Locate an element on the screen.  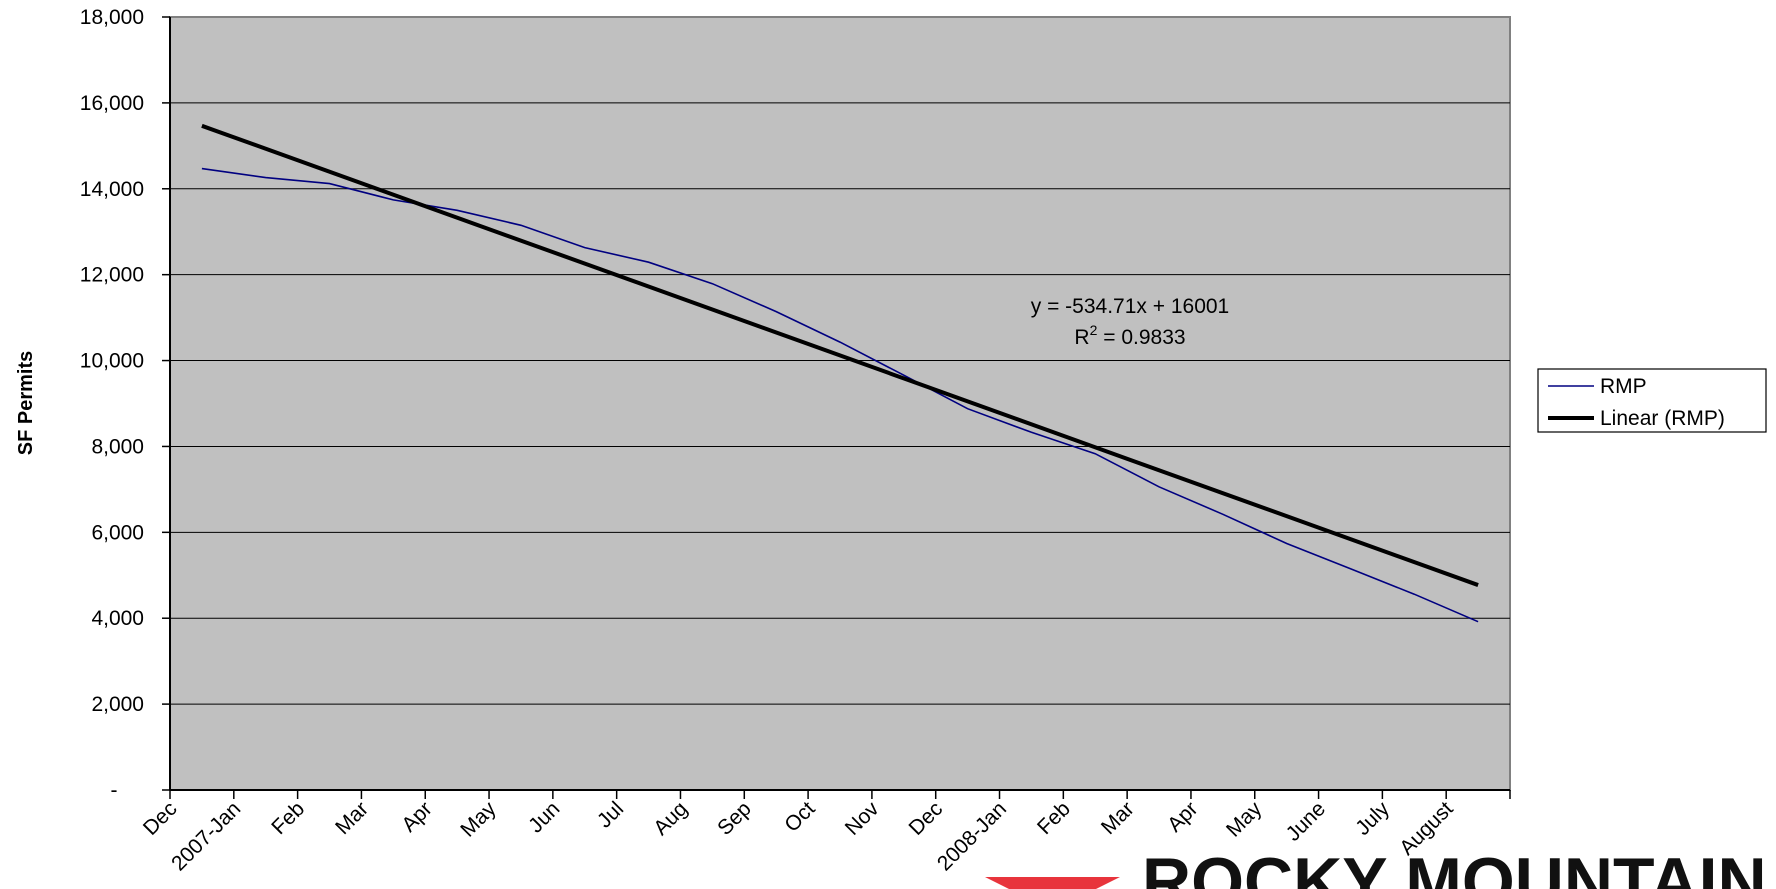
y-tick-label: 8,000 is located at coordinates (117, 446).